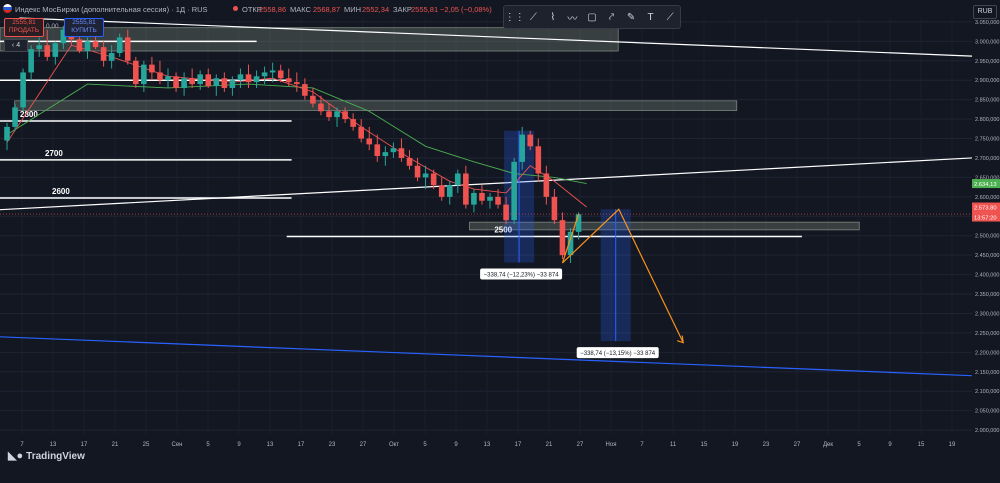 The width and height of the screenshot is (1000, 483). I want to click on x-tick-label: 17, so click(518, 445).